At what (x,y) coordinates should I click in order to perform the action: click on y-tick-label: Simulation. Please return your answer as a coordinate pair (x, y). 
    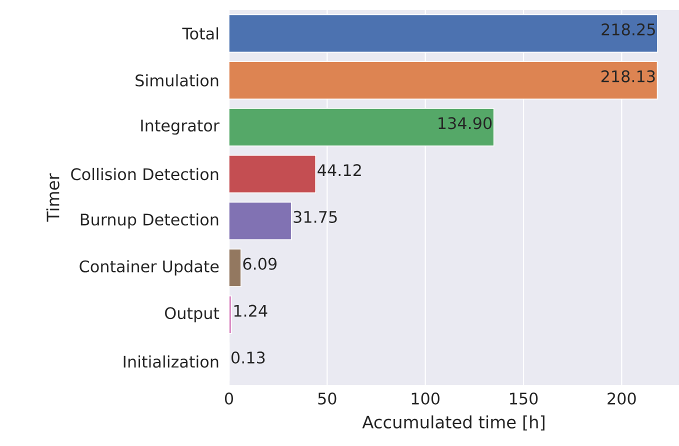
    Looking at the image, I should click on (177, 80).